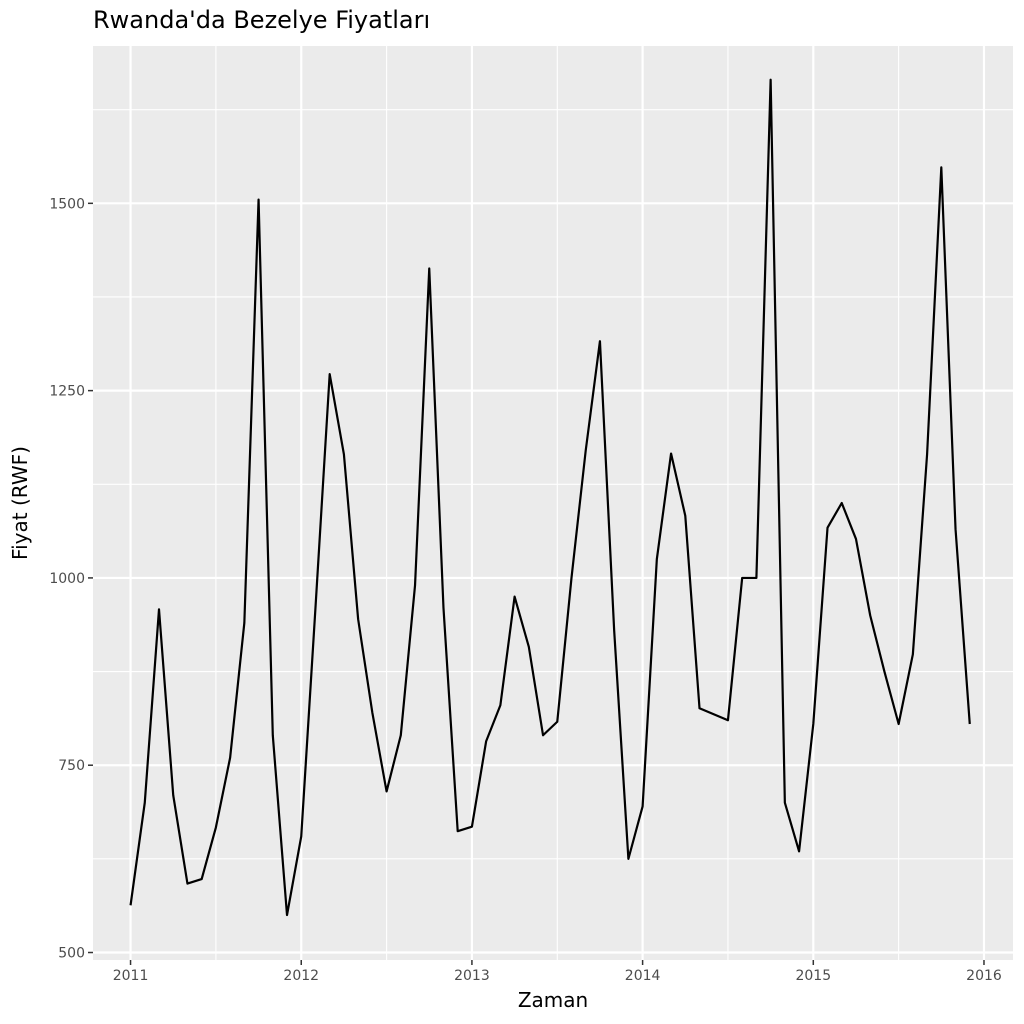 The image size is (1024, 1024). Describe the element at coordinates (262, 20) in the screenshot. I see `chart-title: Rwanda'da Bezelye Fiyatları` at that location.